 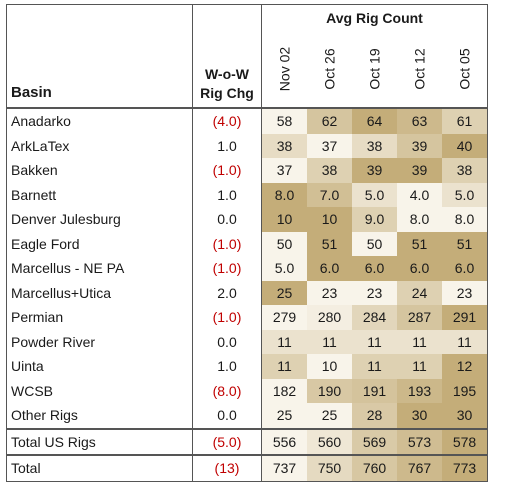 I want to click on rig-count-cell: 573, so click(x=419, y=441).